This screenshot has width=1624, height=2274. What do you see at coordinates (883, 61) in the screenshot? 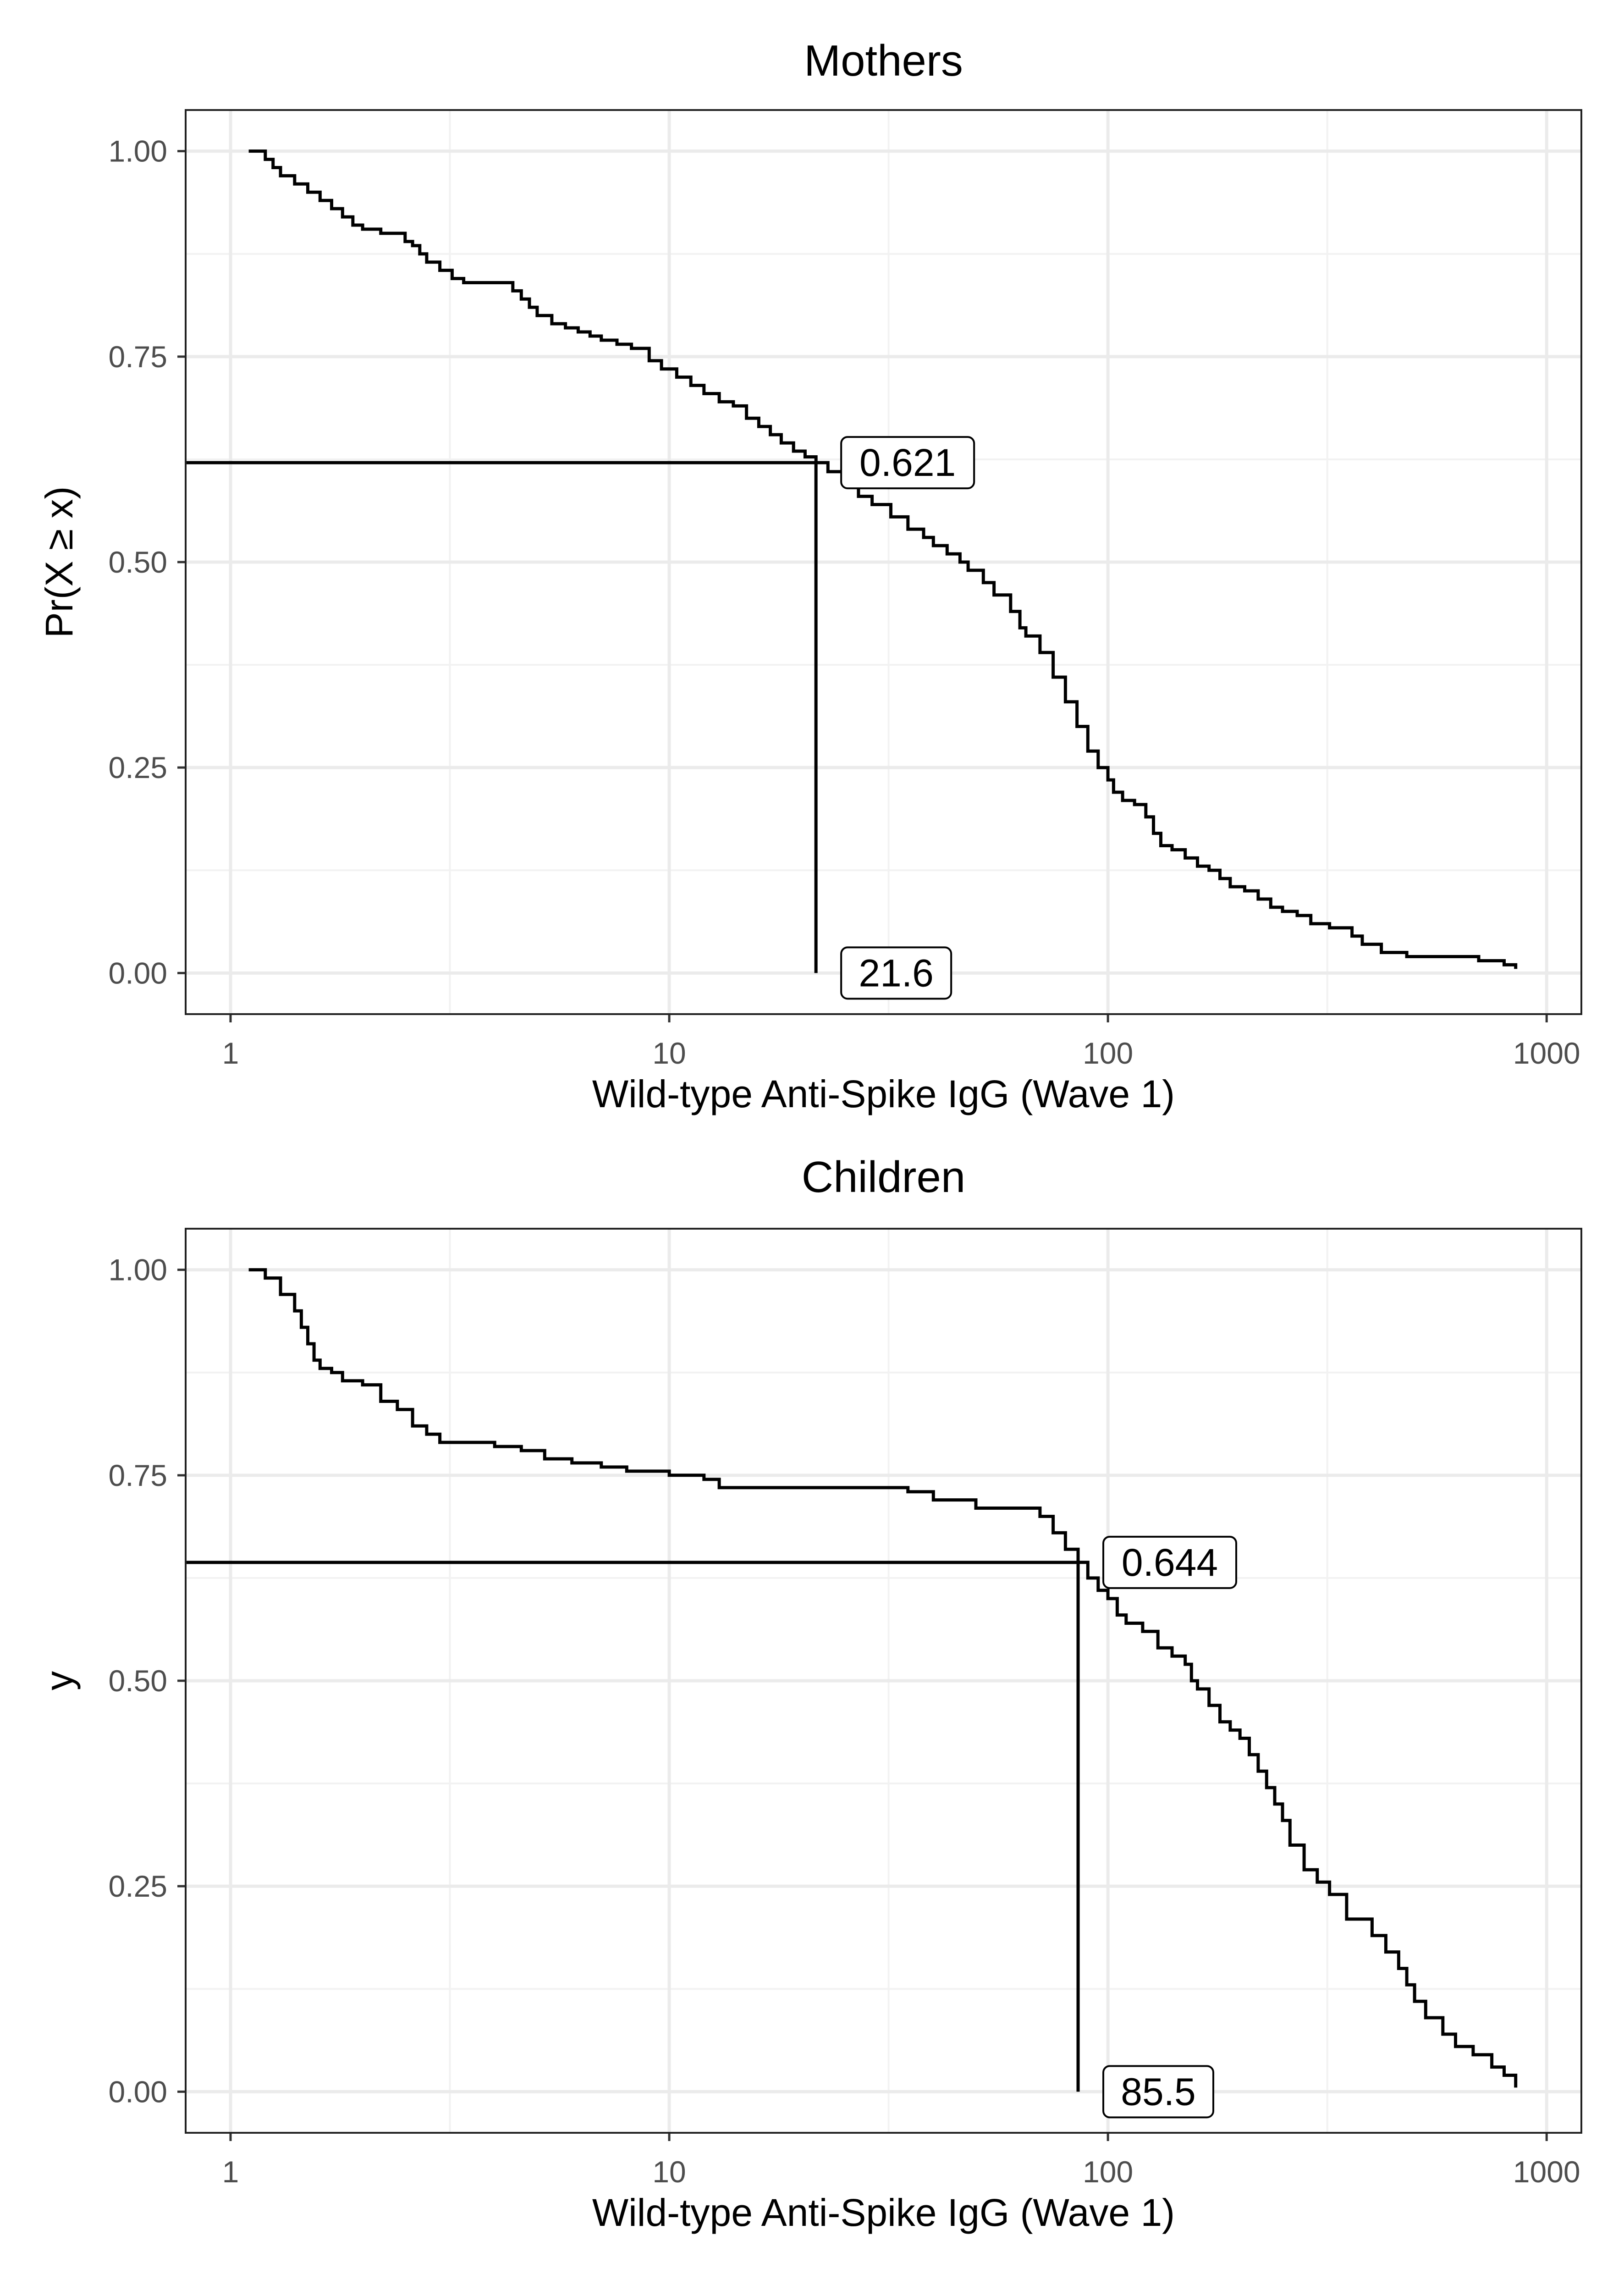
I see `chart-0-title: Mothers` at bounding box center [883, 61].